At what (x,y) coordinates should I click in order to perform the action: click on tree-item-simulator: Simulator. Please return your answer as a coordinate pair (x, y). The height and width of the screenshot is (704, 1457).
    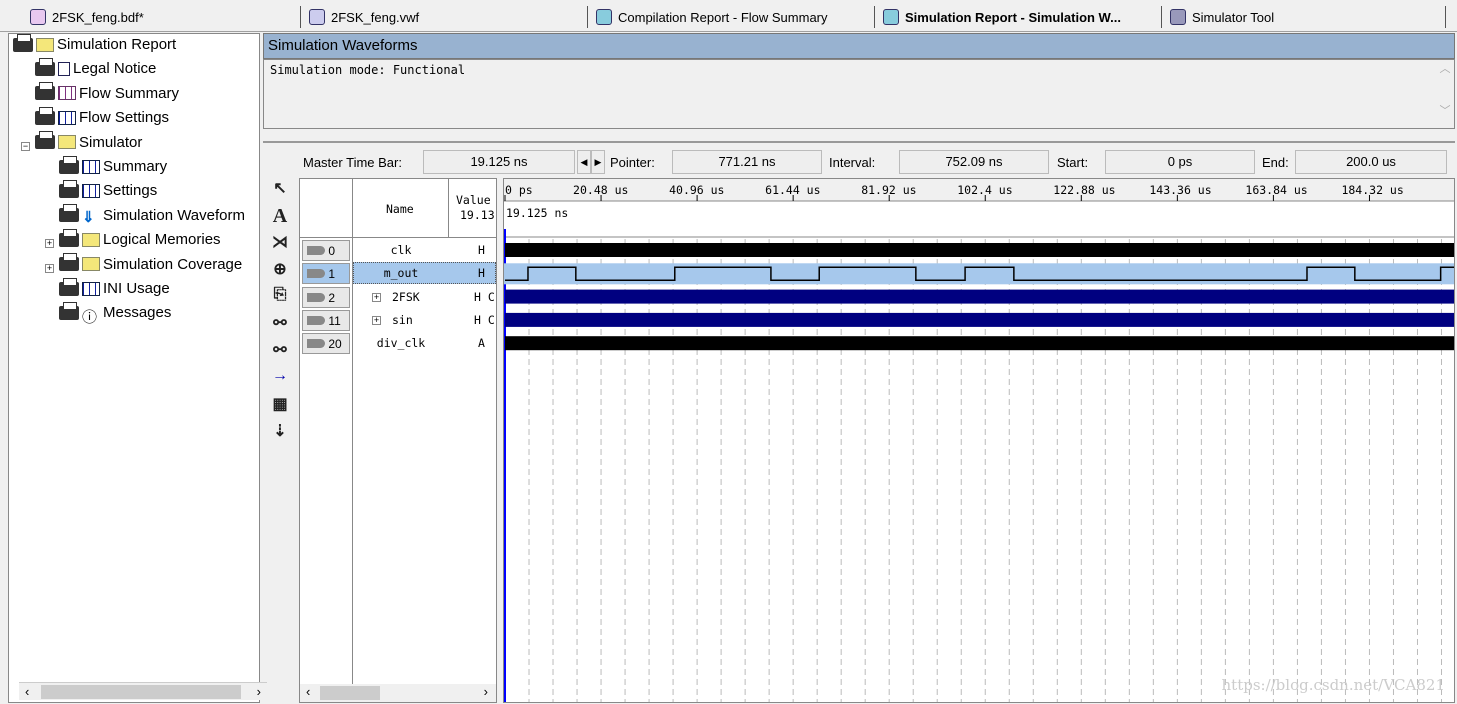
    Looking at the image, I should click on (88, 141).